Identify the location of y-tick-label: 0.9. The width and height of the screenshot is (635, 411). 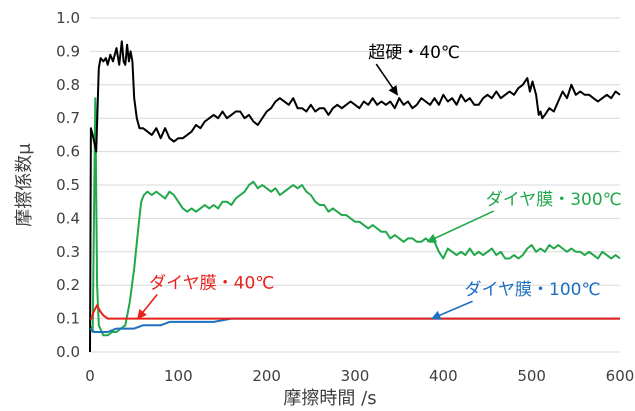
(68, 51).